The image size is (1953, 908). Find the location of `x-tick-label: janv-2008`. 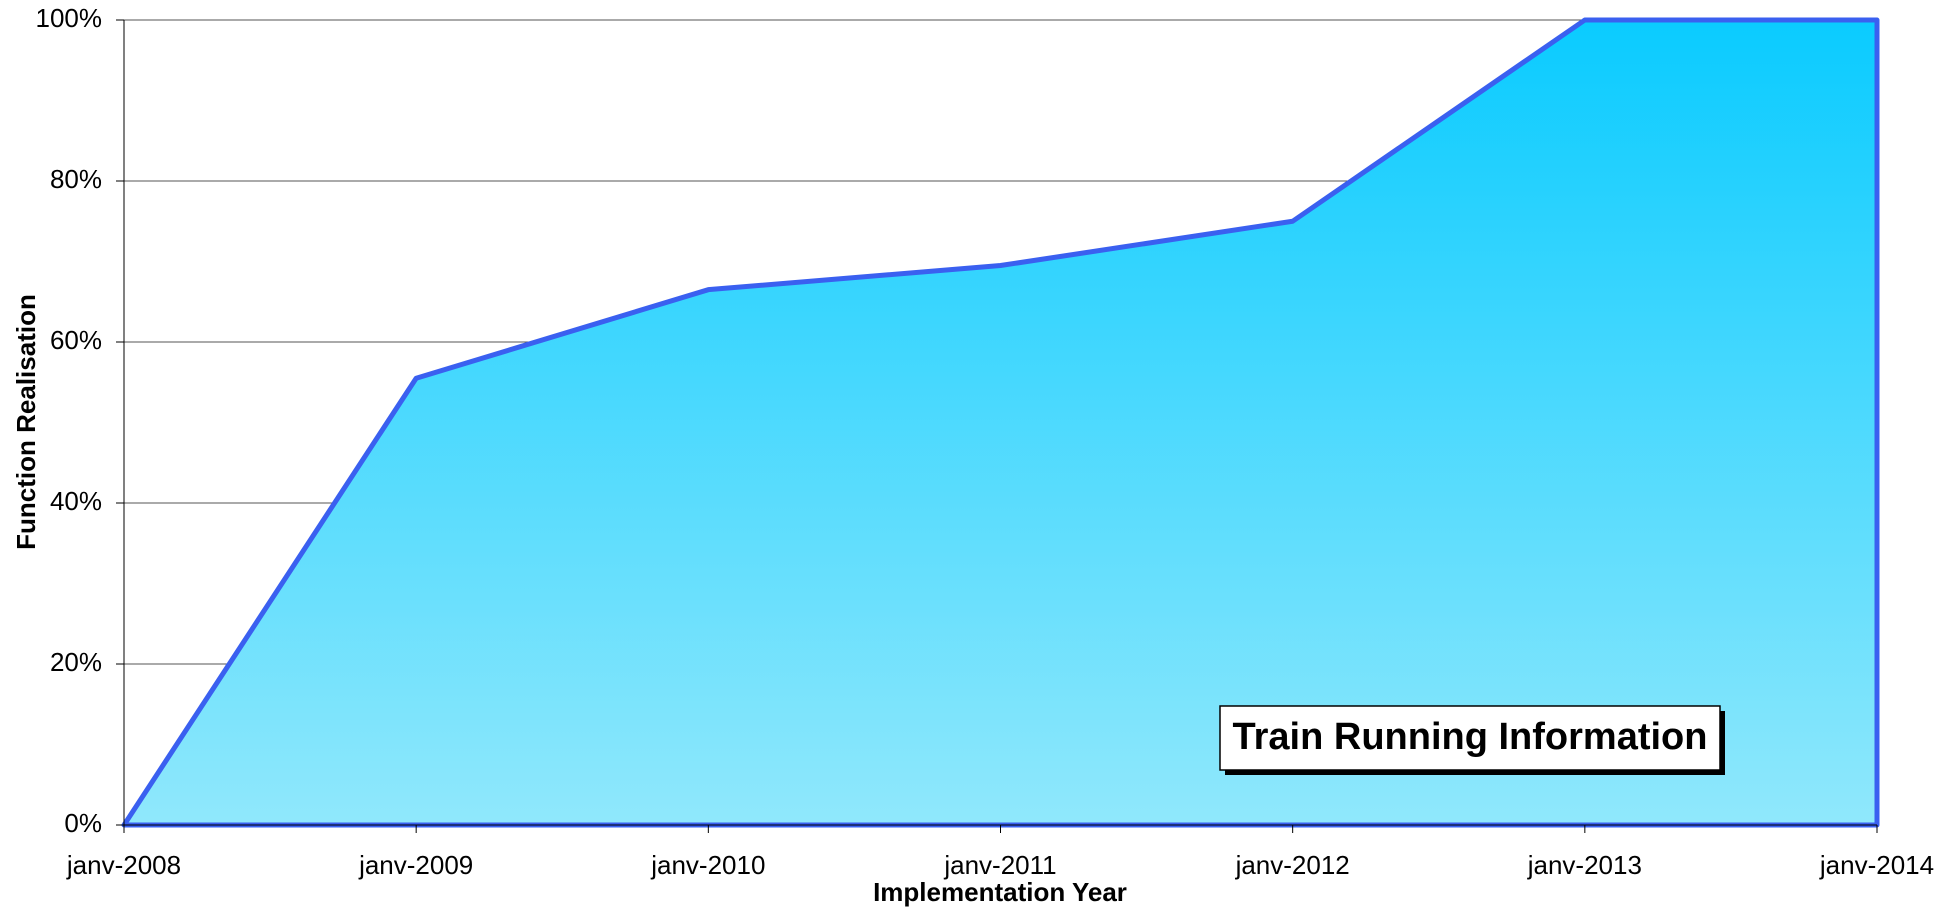

x-tick-label: janv-2008 is located at coordinates (123, 865).